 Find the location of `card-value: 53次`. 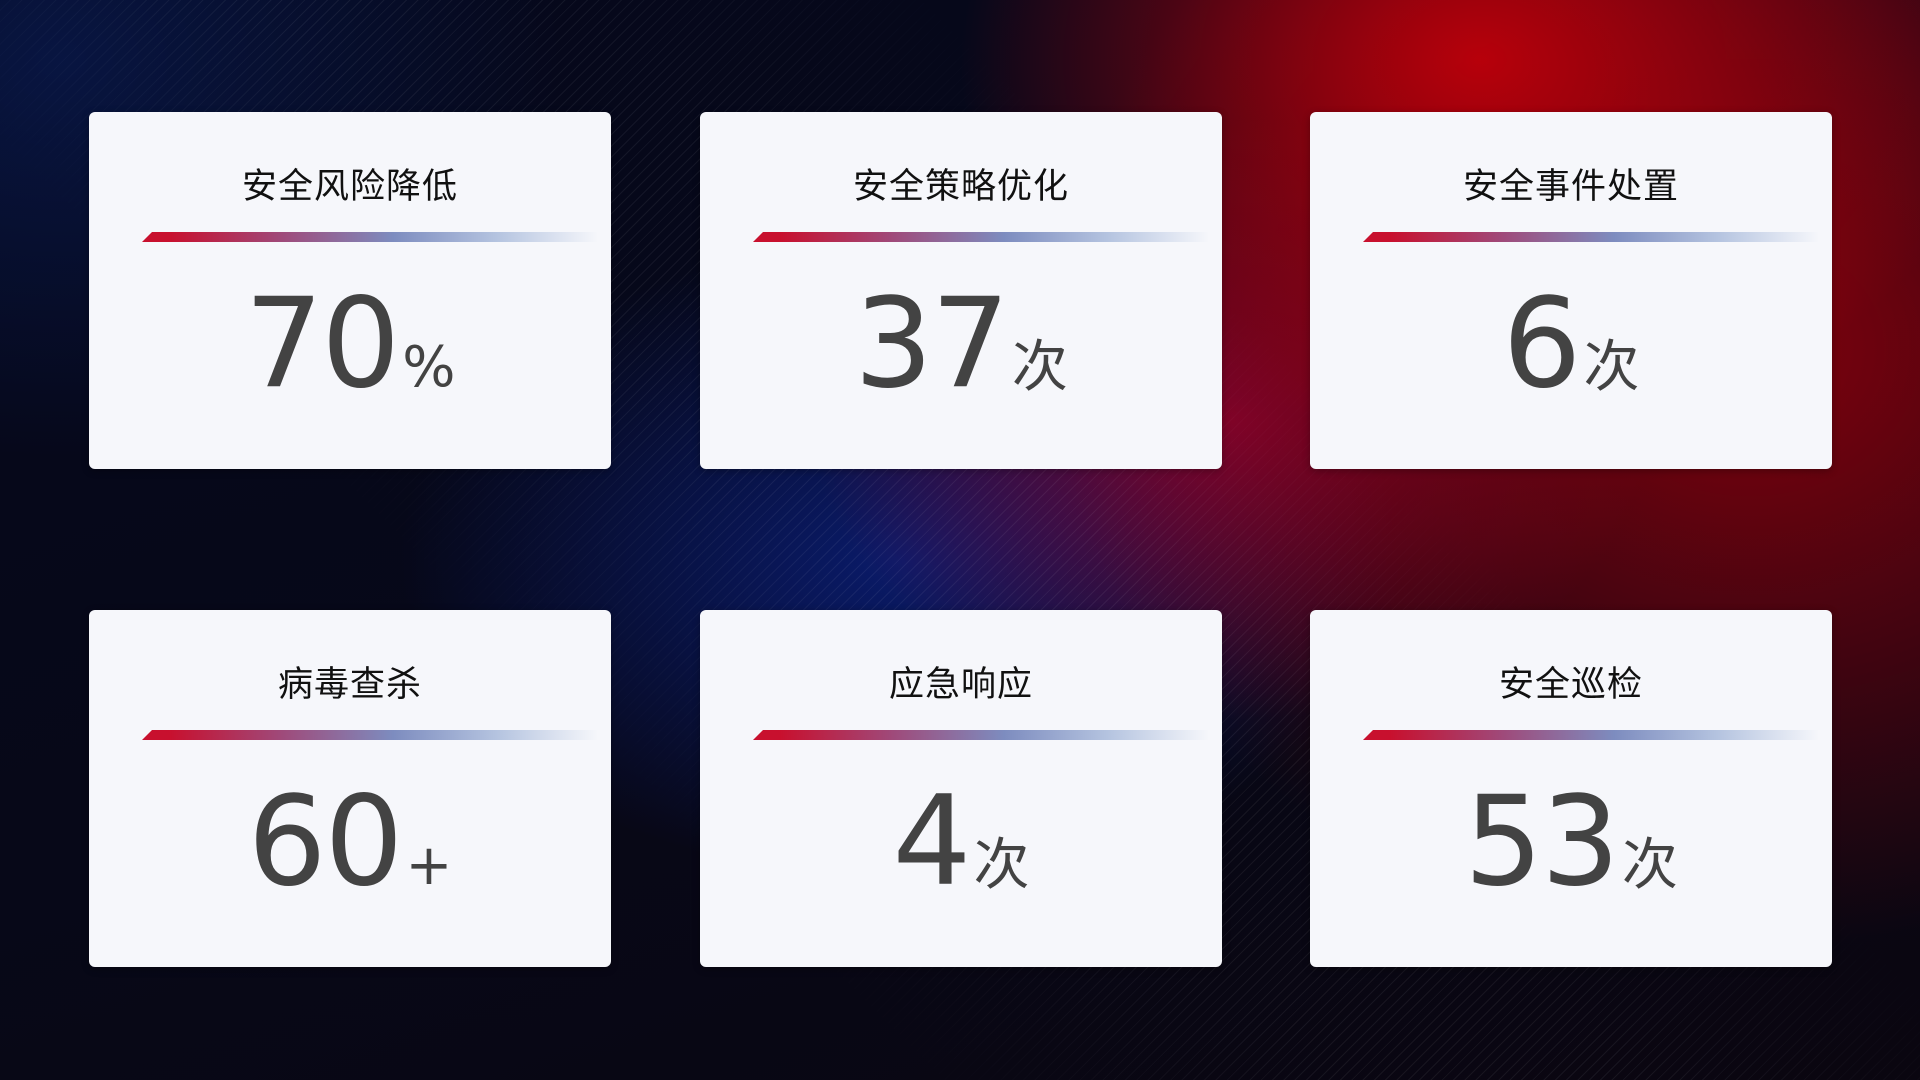

card-value: 53次 is located at coordinates (1571, 842).